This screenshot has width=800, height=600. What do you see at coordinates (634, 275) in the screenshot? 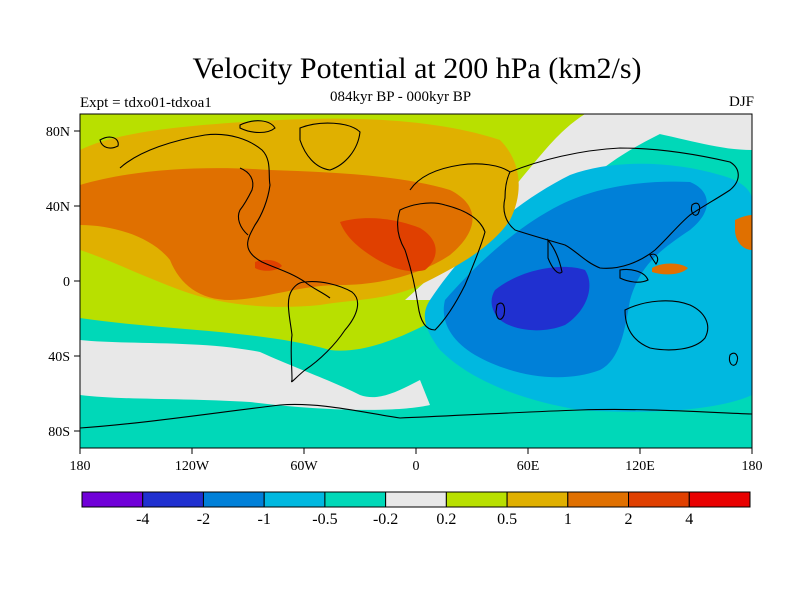
I see `coast-indonesia` at bounding box center [634, 275].